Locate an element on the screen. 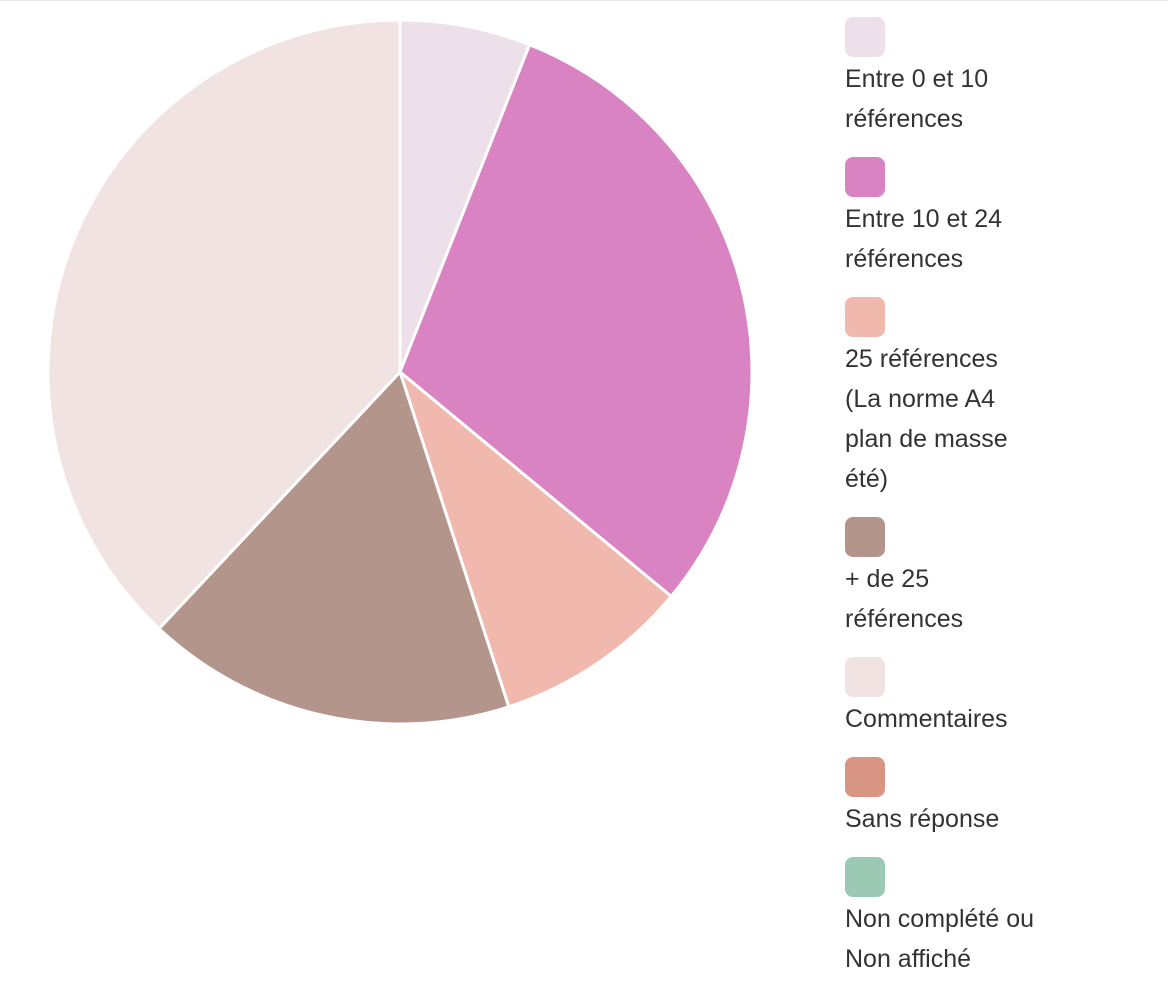  legend-label: Entre 10 et 24 références is located at coordinates (924, 239).